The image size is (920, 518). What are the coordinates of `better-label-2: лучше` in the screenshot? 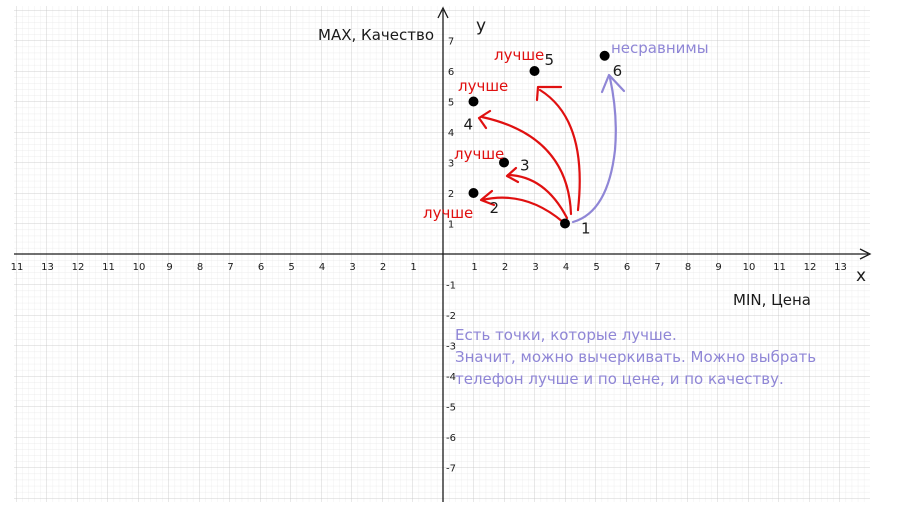 It's located at (448, 213).